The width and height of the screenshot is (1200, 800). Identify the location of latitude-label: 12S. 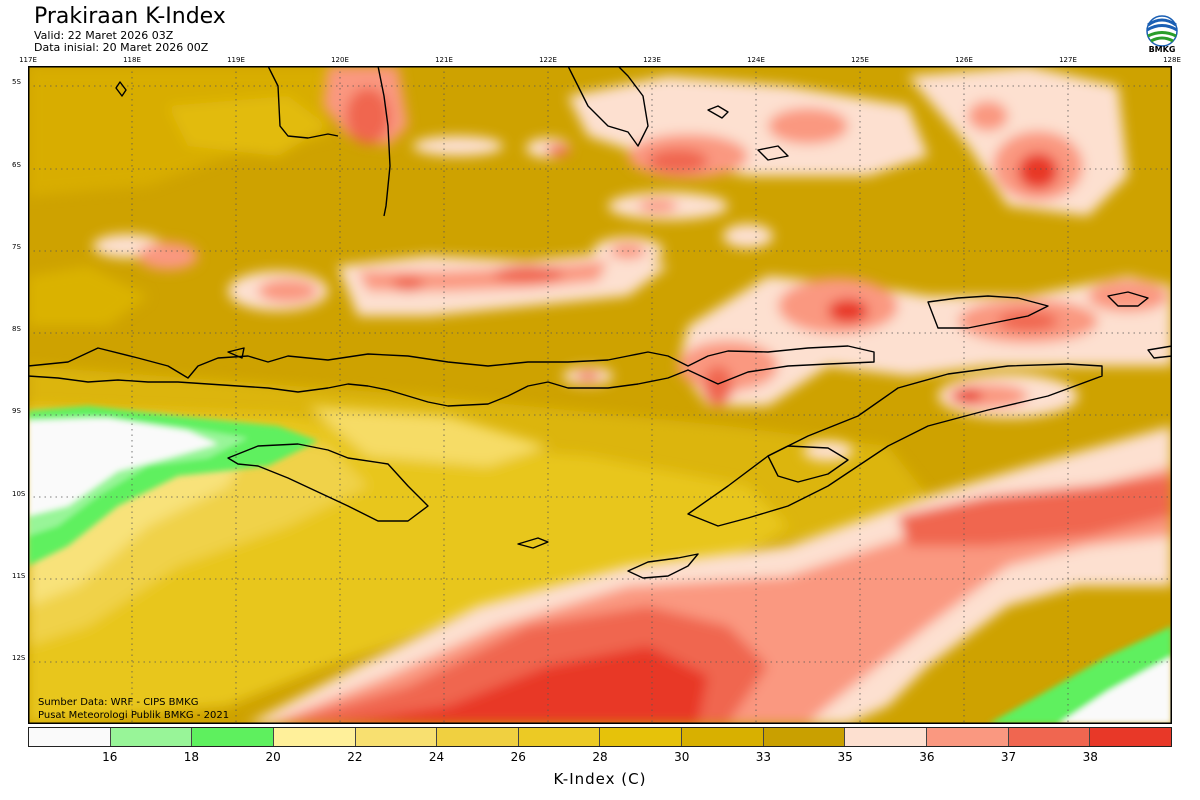
(19, 658).